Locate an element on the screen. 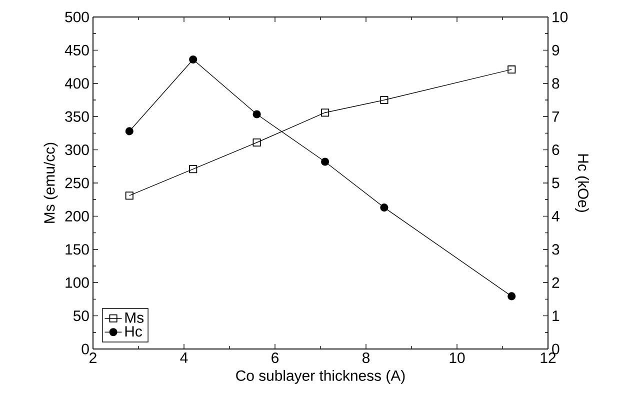  y2-tick-label: 5 is located at coordinates (556, 183).